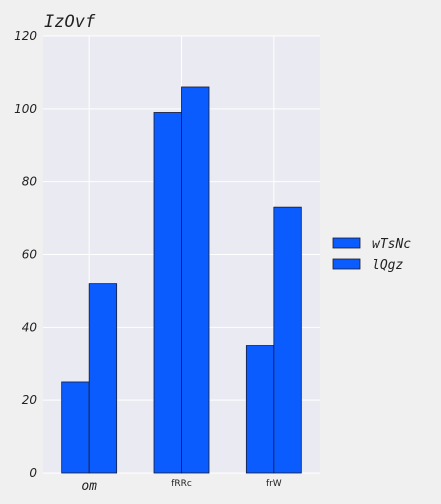 This screenshot has width=441, height=504. I want to click on bar-wTsNc-fRRc, so click(167, 293).